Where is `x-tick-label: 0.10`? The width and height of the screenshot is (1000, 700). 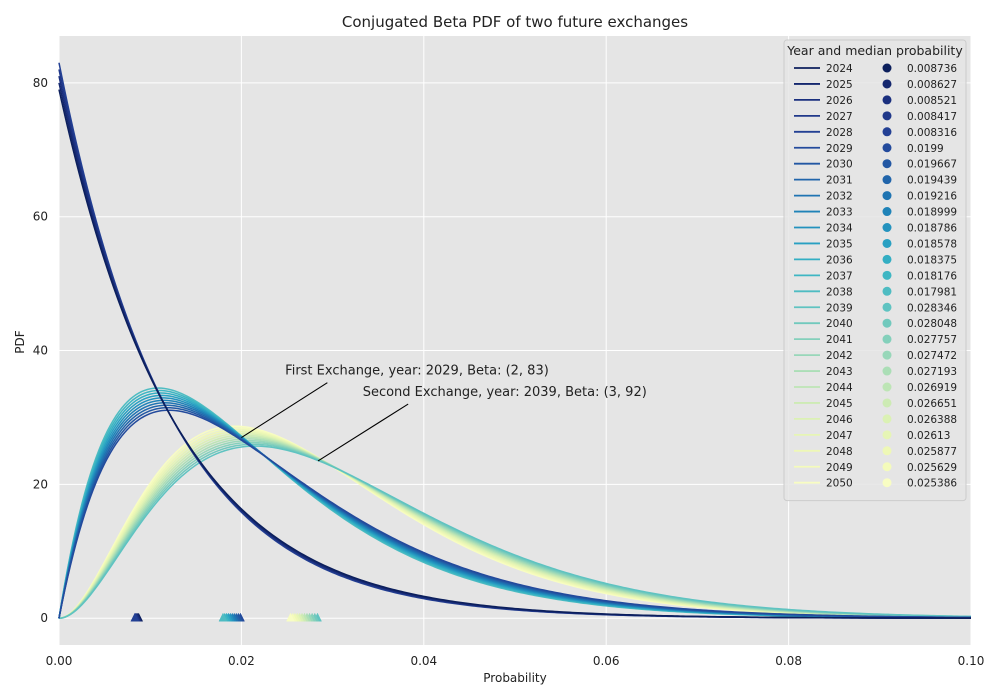
x-tick-label: 0.10 is located at coordinates (971, 661).